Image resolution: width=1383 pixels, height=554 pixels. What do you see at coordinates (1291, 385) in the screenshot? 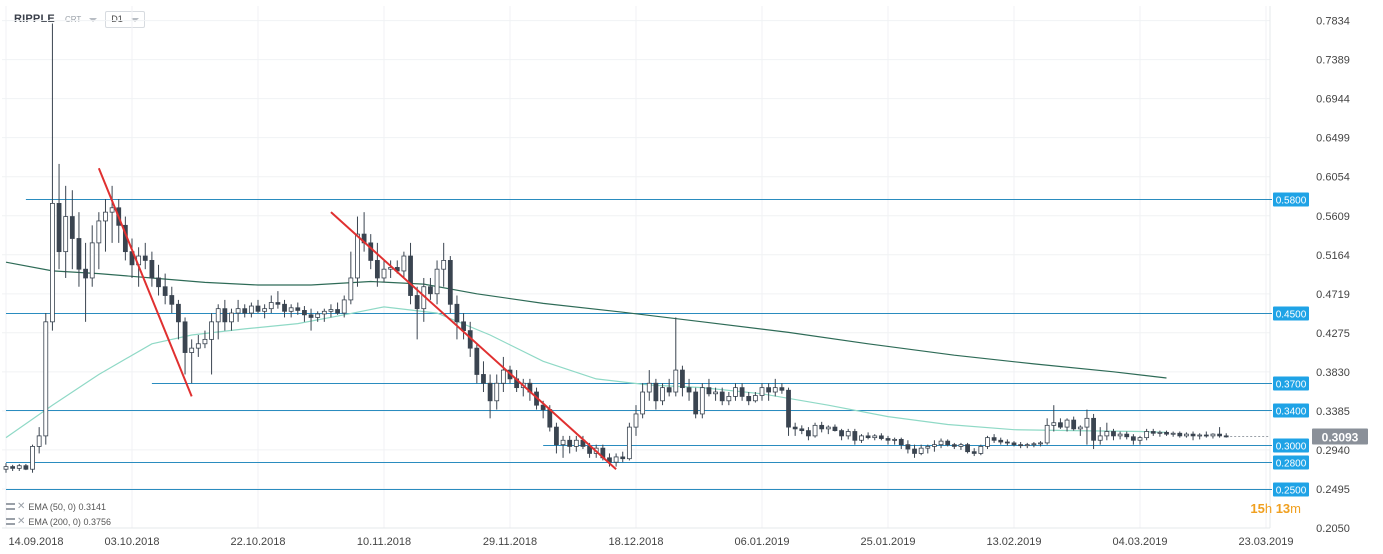
I see `level-price-label: 0.3700` at bounding box center [1291, 385].